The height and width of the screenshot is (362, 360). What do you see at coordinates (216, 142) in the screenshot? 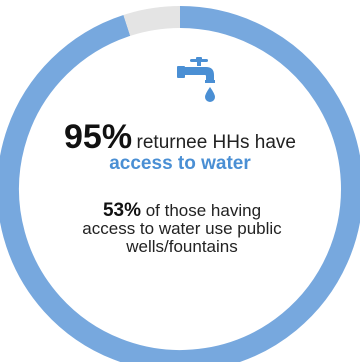
I see `headline-text: returnee HHs have` at bounding box center [216, 142].